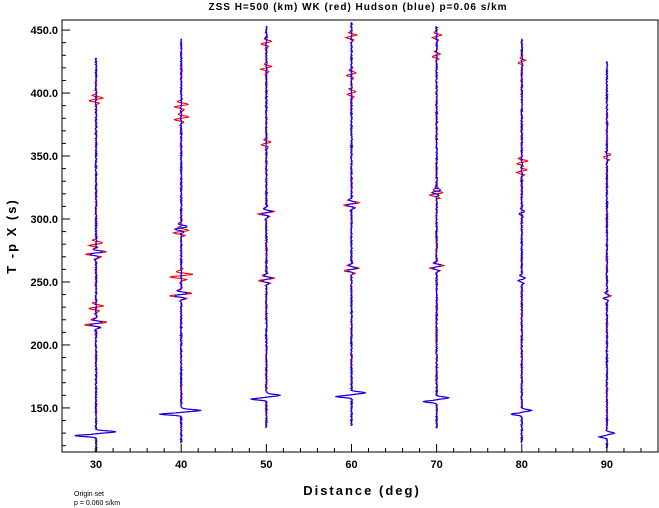 The width and height of the screenshot is (659, 508). Describe the element at coordinates (522, 465) in the screenshot. I see `x-tick-label: 80` at that location.